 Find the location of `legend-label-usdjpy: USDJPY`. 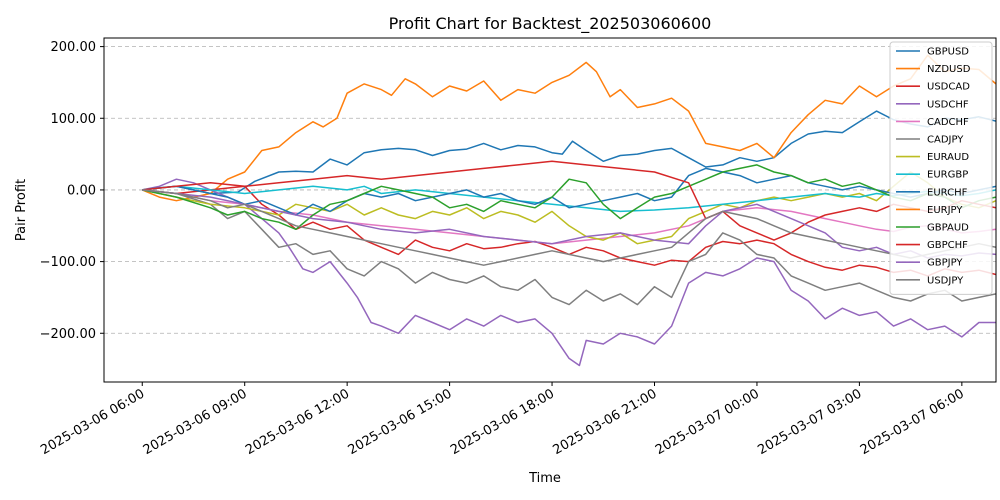

legend-label-usdjpy: USDJPY is located at coordinates (945, 280).